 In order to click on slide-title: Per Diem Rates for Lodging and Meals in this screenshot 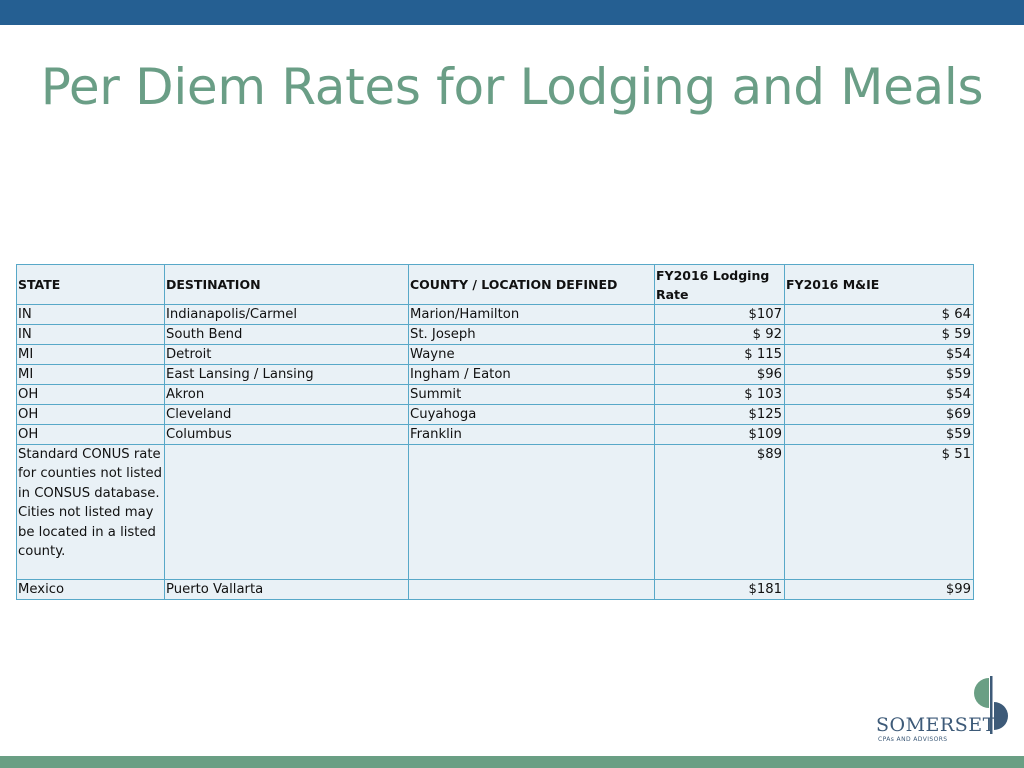, I will do `click(512, 87)`.